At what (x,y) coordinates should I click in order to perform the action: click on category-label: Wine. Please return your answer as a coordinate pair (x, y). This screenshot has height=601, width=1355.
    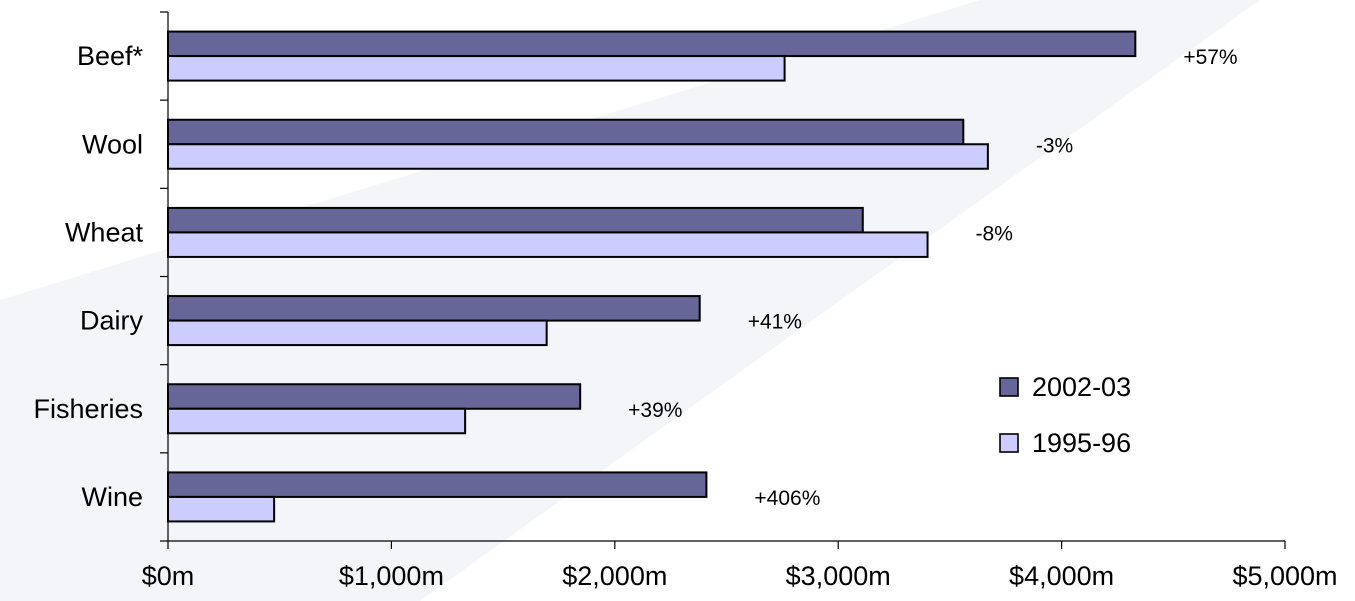
    Looking at the image, I should click on (112, 497).